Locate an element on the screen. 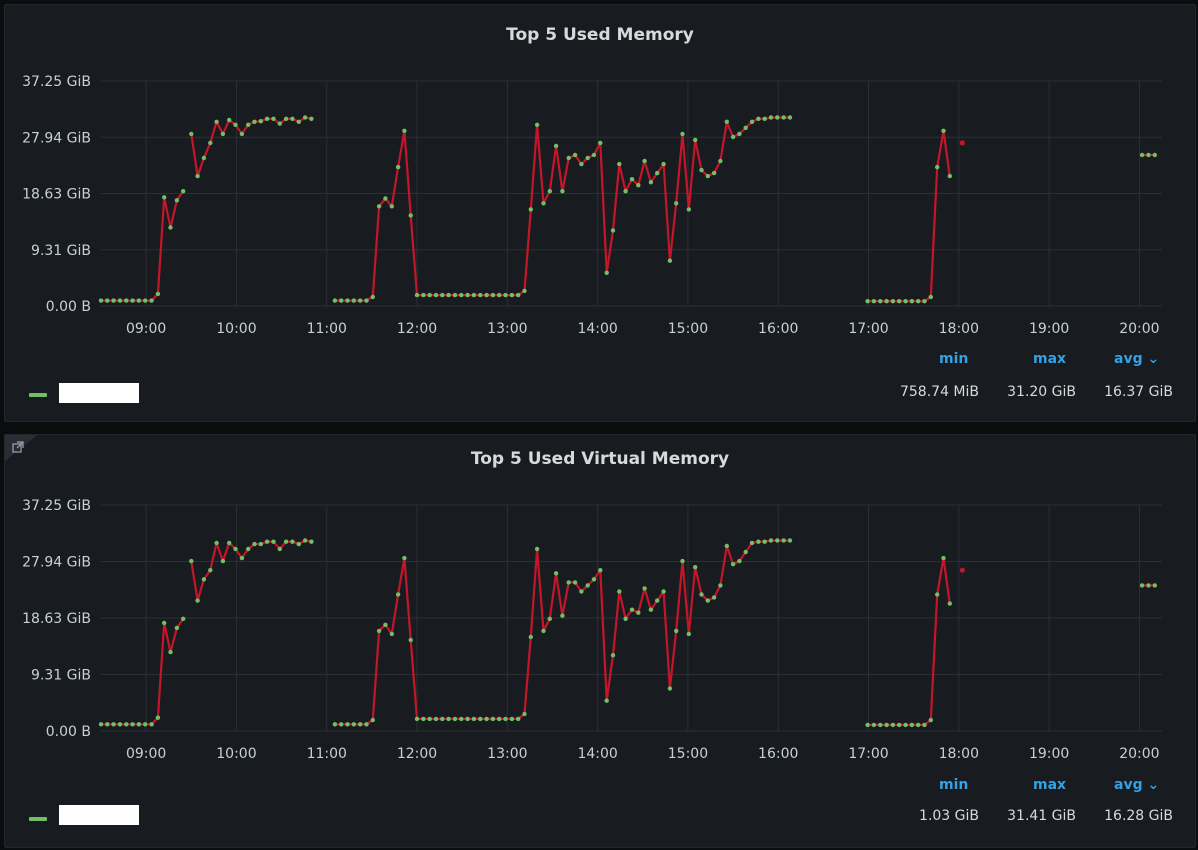 The image size is (1198, 850). panel-title: Top 5 Used Virtual Memory is located at coordinates (600, 459).